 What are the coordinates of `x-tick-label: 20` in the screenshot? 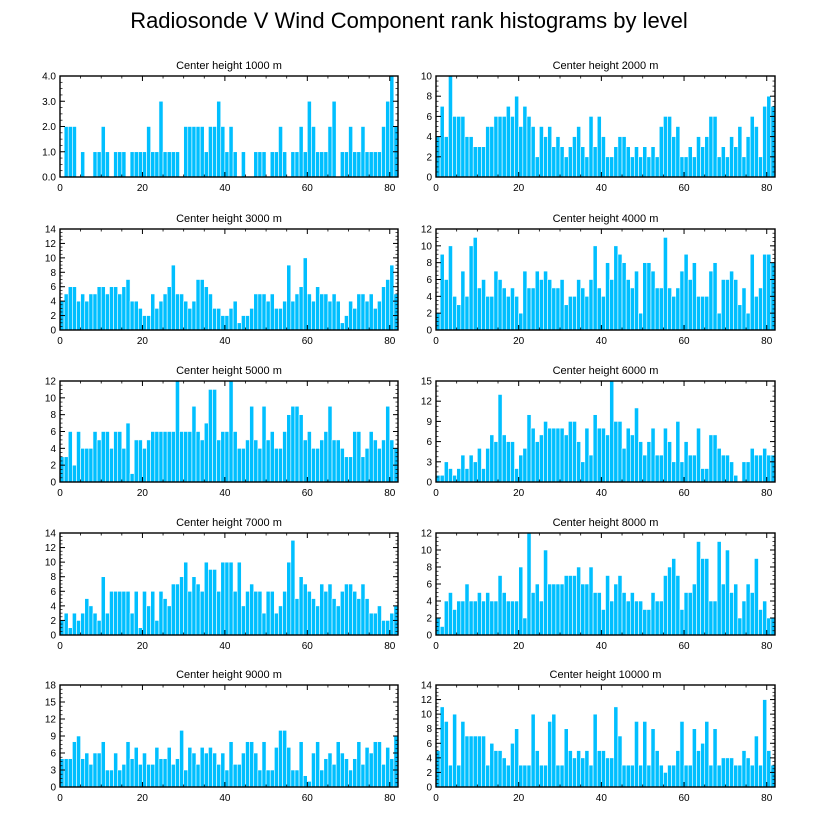 It's located at (519, 188).